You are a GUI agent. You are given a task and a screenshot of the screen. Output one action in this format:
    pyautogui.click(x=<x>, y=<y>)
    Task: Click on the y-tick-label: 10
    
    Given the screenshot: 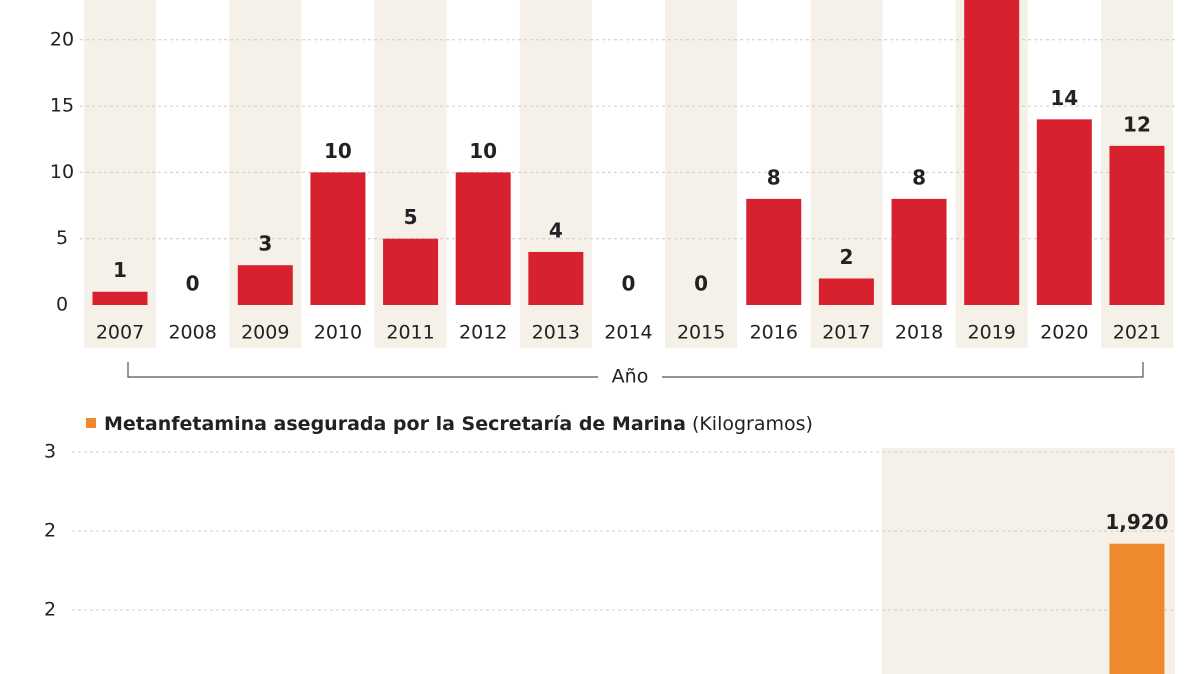 What is the action you would take?
    pyautogui.click(x=62, y=172)
    